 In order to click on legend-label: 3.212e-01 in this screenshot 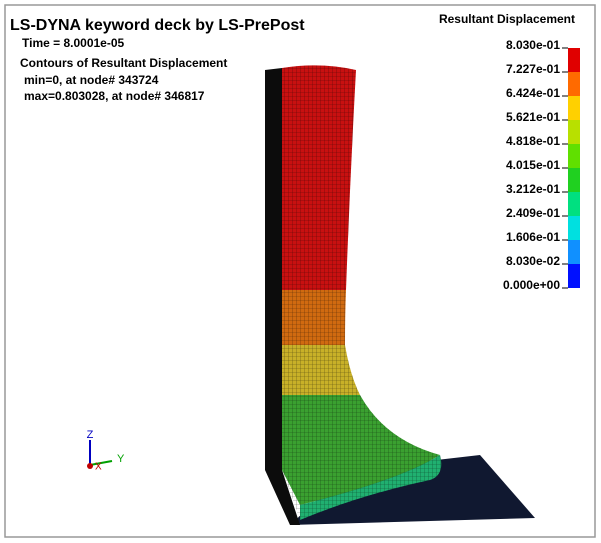, I will do `click(533, 189)`.